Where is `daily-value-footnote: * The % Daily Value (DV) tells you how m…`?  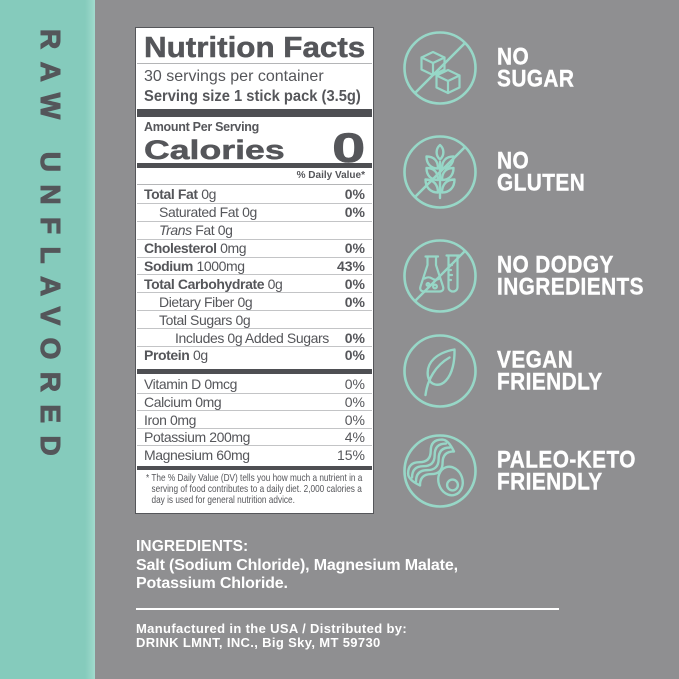 daily-value-footnote: * The % Daily Value (DV) tells you how m… is located at coordinates (254, 487).